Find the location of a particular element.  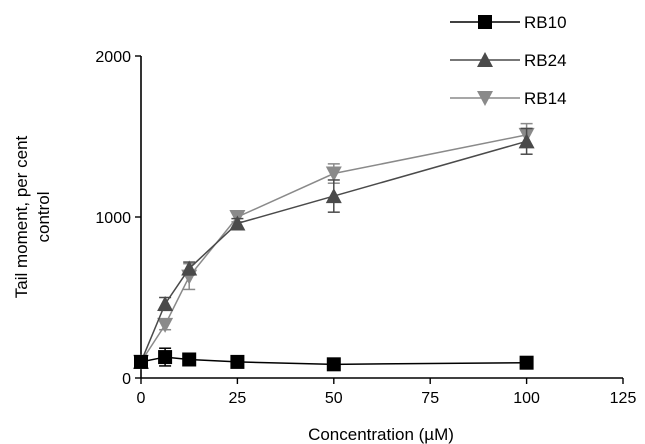

legend-item-RB10: RB10 is located at coordinates (508, 22).